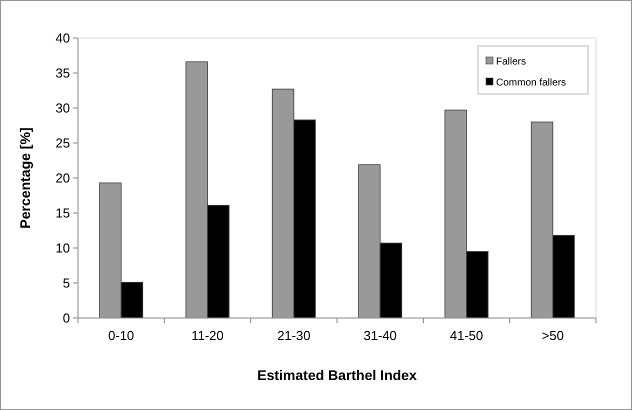 This screenshot has width=632, height=410. Describe the element at coordinates (380, 335) in the screenshot. I see `x-tick-label: 31-40` at that location.